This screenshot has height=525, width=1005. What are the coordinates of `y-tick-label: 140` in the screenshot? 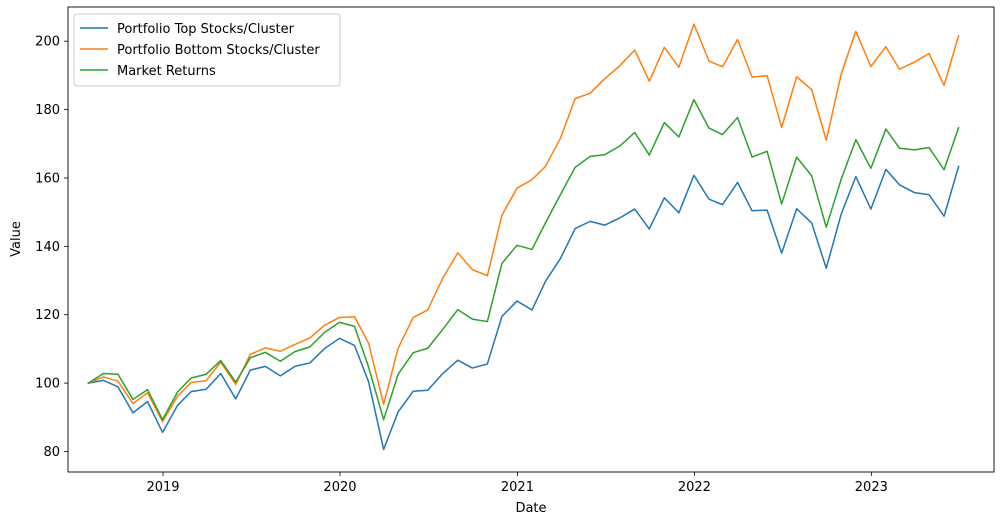 It's located at (47, 247).